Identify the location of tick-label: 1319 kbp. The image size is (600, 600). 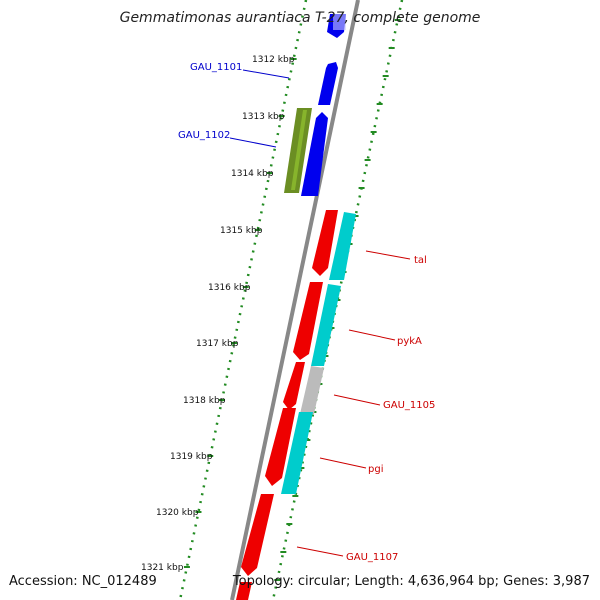
(191, 457).